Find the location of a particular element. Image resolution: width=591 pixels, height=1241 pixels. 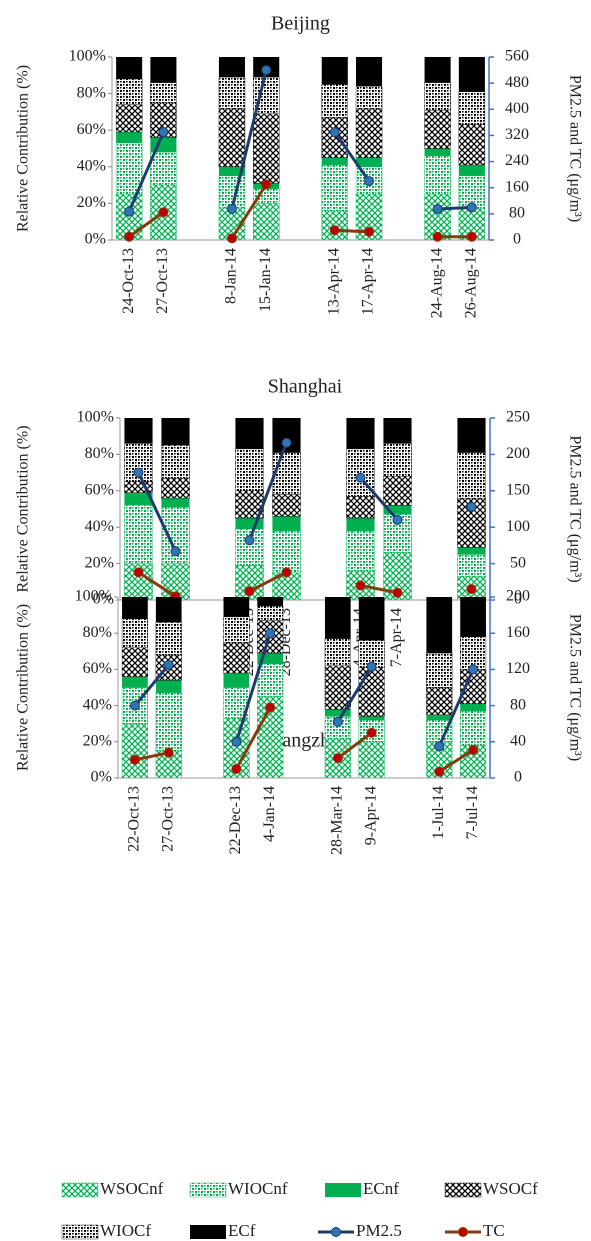

x-tick-label: 7-Jul-14 is located at coordinates (472, 812).